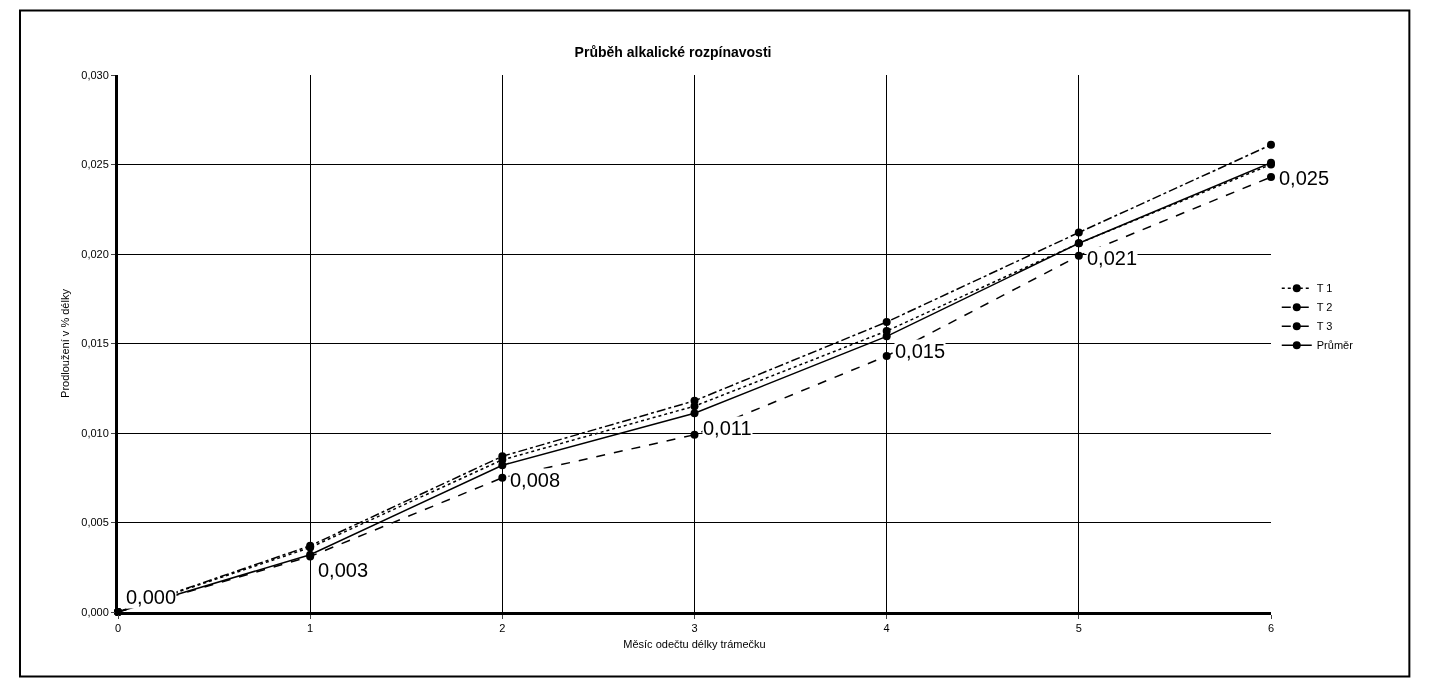 This screenshot has width=1432, height=681. What do you see at coordinates (1324, 307) in the screenshot?
I see `legend-label: T 2` at bounding box center [1324, 307].